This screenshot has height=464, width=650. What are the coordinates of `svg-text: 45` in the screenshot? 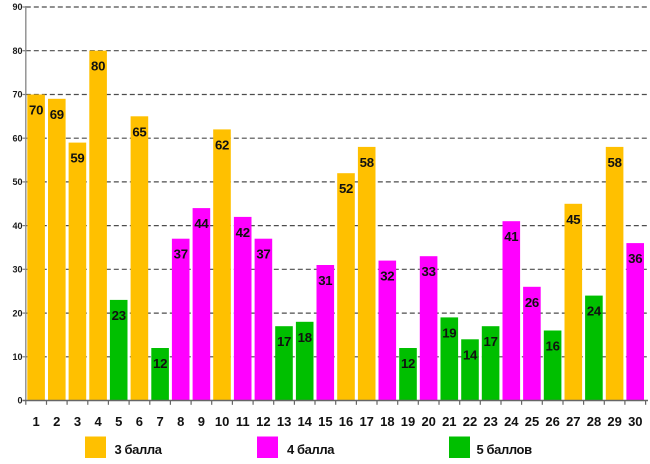 It's located at (573, 219).